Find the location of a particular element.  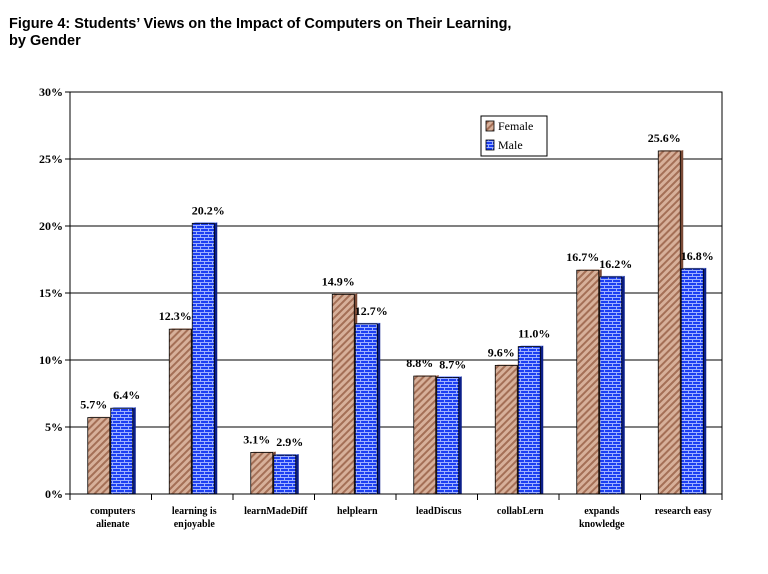

category-label: learning is is located at coordinates (194, 511).